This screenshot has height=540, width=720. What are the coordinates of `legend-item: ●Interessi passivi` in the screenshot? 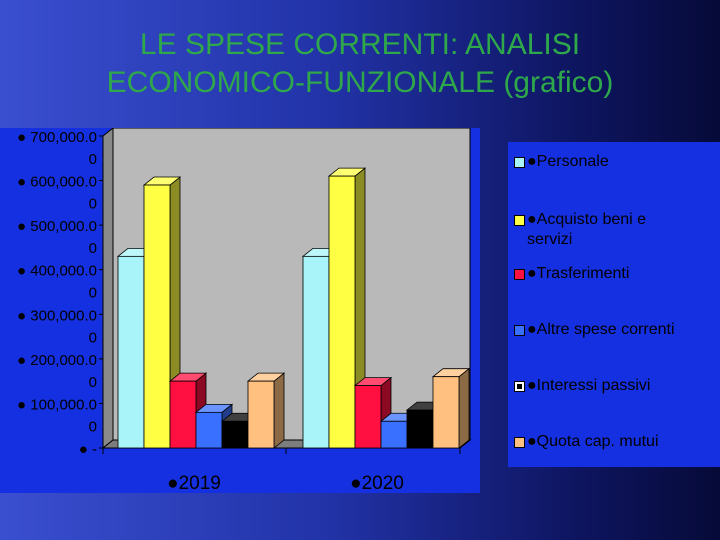 It's located at (582, 386).